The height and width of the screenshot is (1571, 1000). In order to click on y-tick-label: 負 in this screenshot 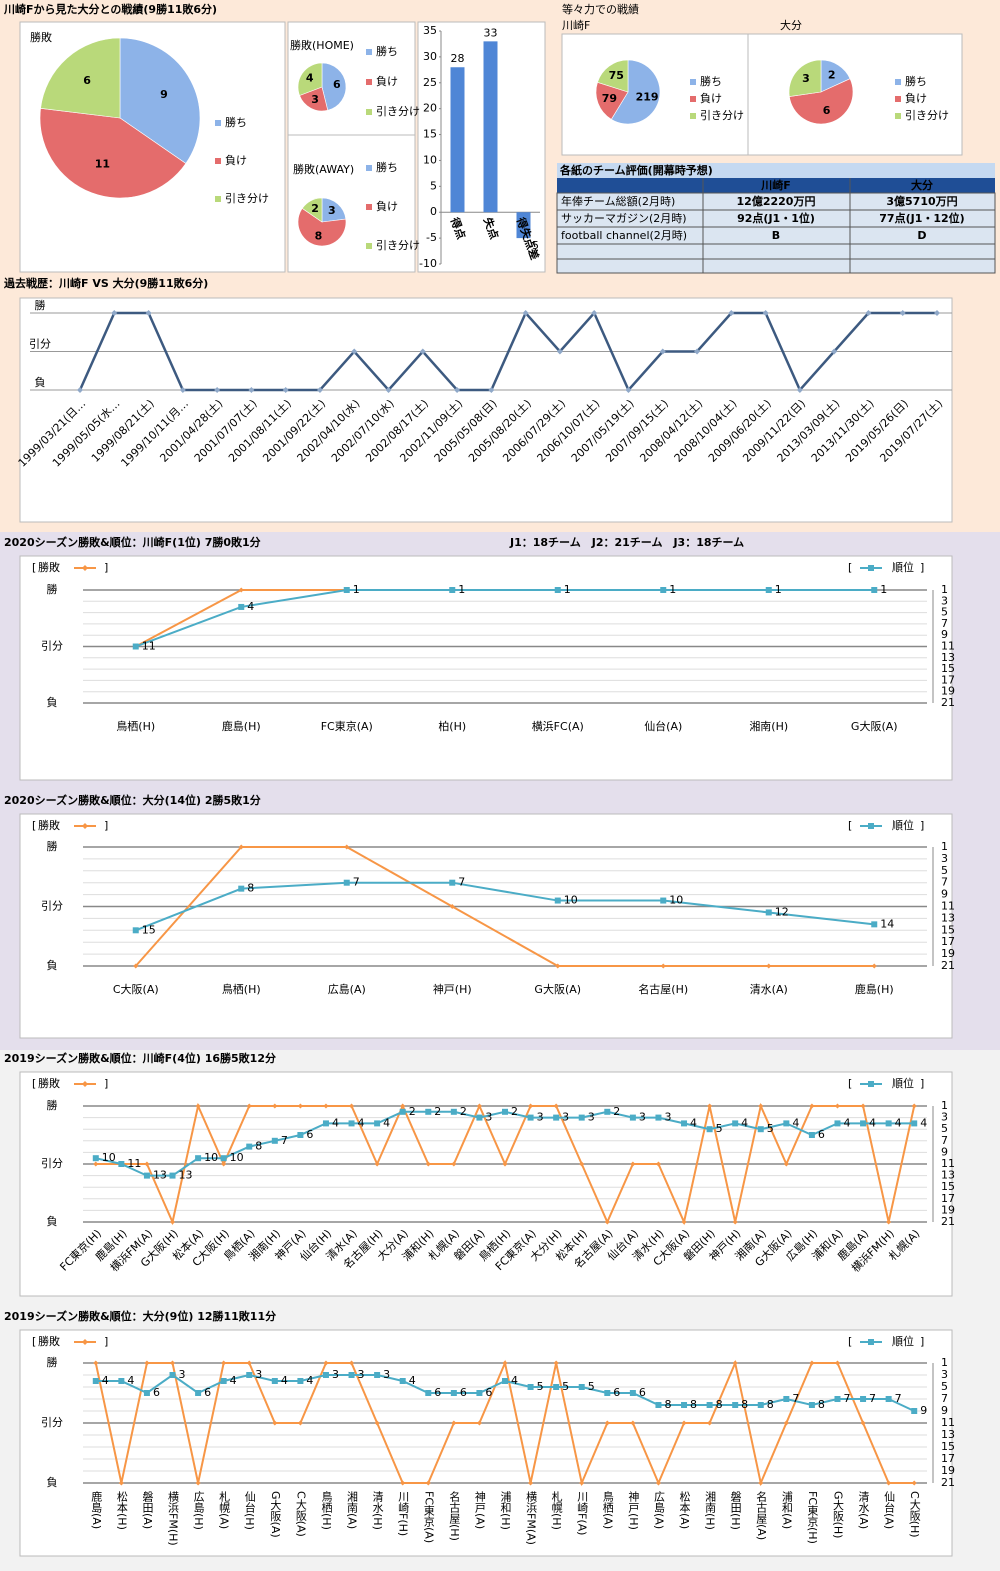, I will do `click(52, 1482)`.